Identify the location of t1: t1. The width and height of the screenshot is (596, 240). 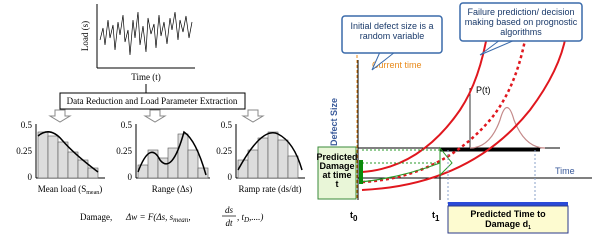
(436, 216).